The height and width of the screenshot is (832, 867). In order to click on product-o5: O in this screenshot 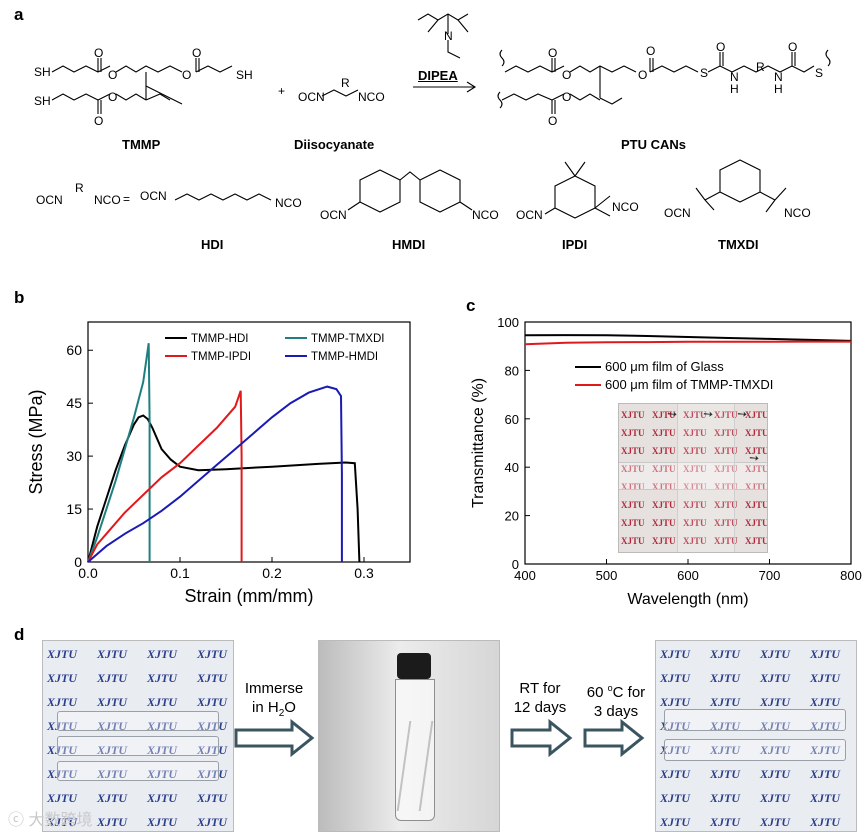, I will do `click(553, 121)`.